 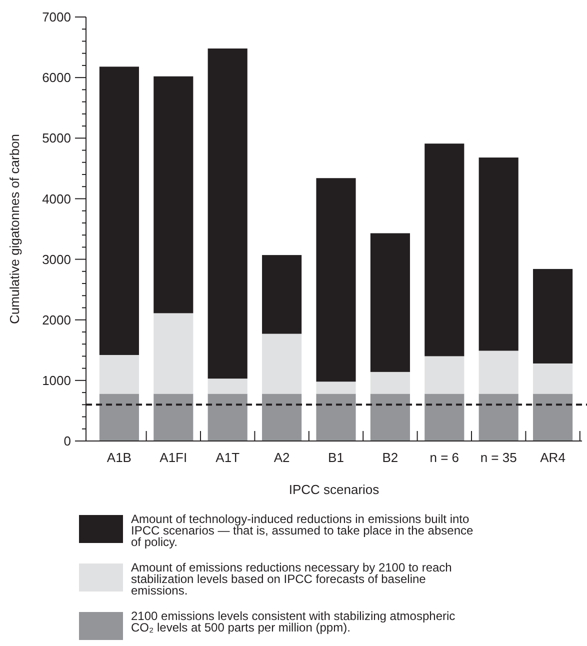 What do you see at coordinates (291, 579) in the screenshot?
I see `legend-label: Amount of emissions reductions necessary by 2100 to reach stabilization levels based on IPCC forecasts of baseline emissions.` at bounding box center [291, 579].